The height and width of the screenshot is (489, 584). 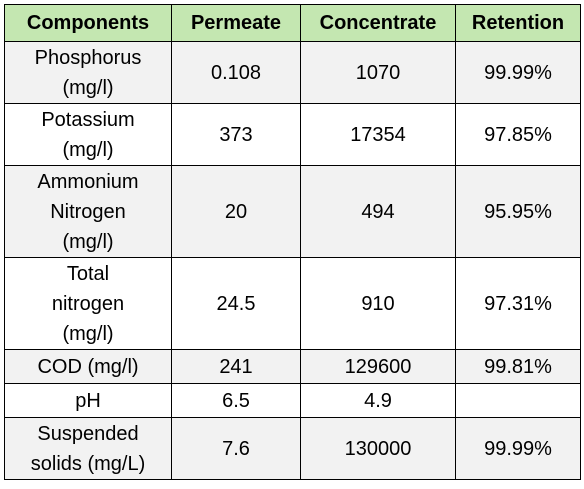 I want to click on retention-cell: 97.31%, so click(x=518, y=303).